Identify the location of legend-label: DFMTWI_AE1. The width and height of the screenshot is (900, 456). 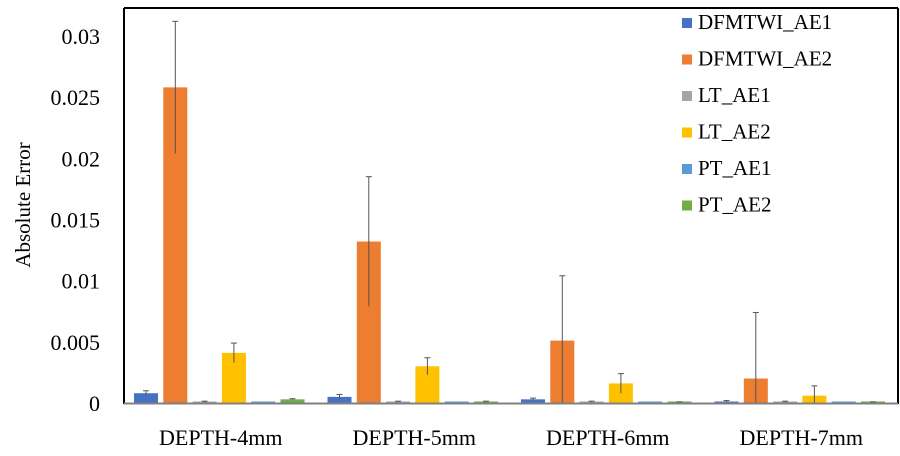
(765, 22).